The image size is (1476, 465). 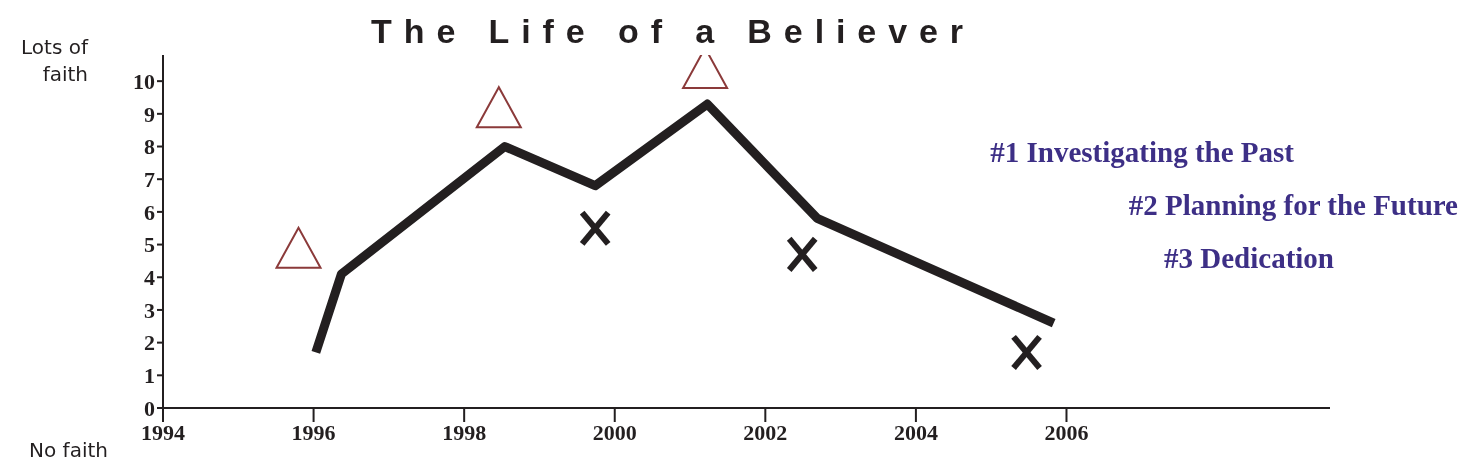 I want to click on annotation: #2 Planning for the Future, so click(x=1293, y=205).